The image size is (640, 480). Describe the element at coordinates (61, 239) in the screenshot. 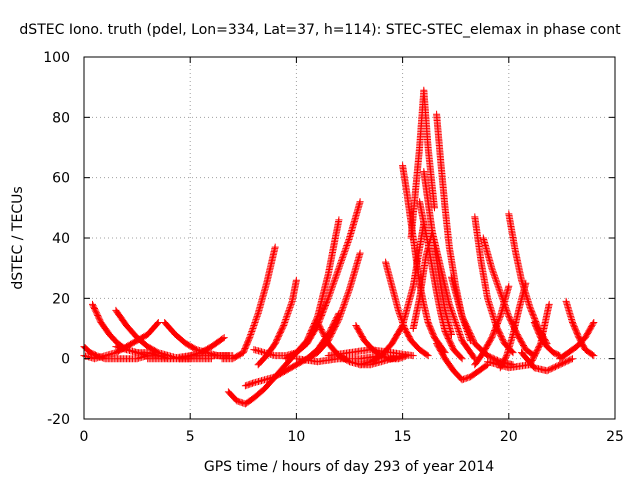

I see `y-tick-label: 40` at that location.